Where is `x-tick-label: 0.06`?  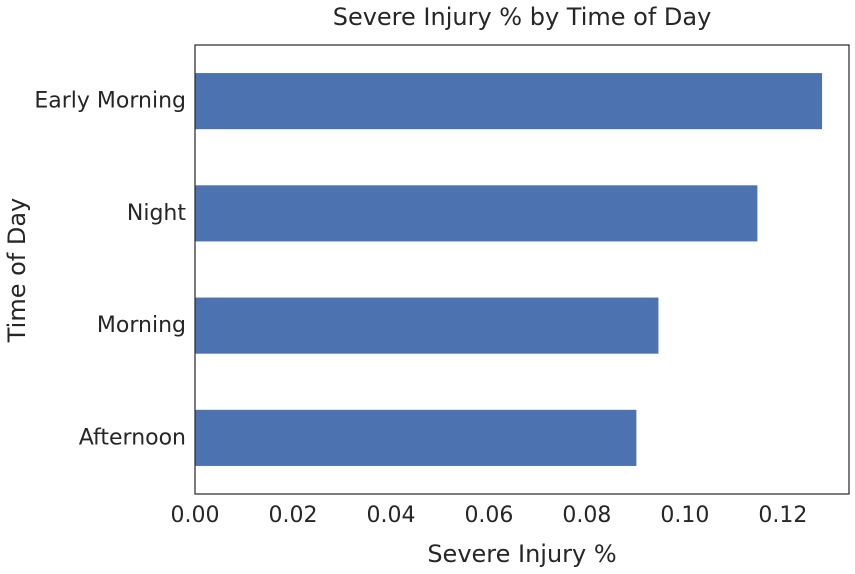 x-tick-label: 0.06 is located at coordinates (488, 515).